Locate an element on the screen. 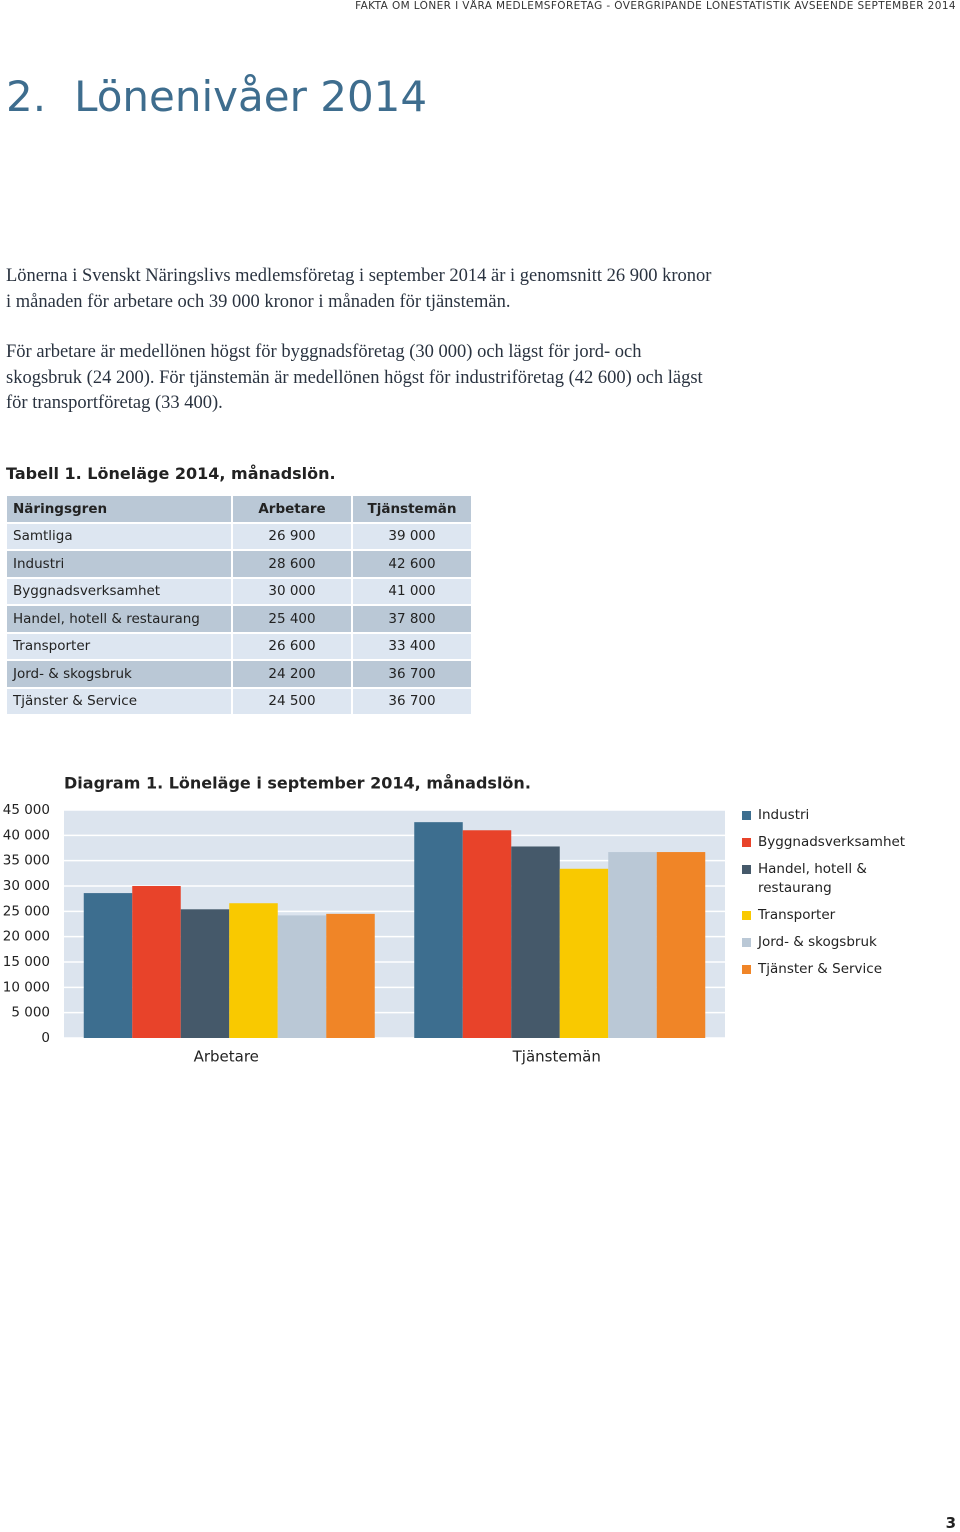 This screenshot has height=1532, width=960. y-tick-label: 0 is located at coordinates (45, 1038).